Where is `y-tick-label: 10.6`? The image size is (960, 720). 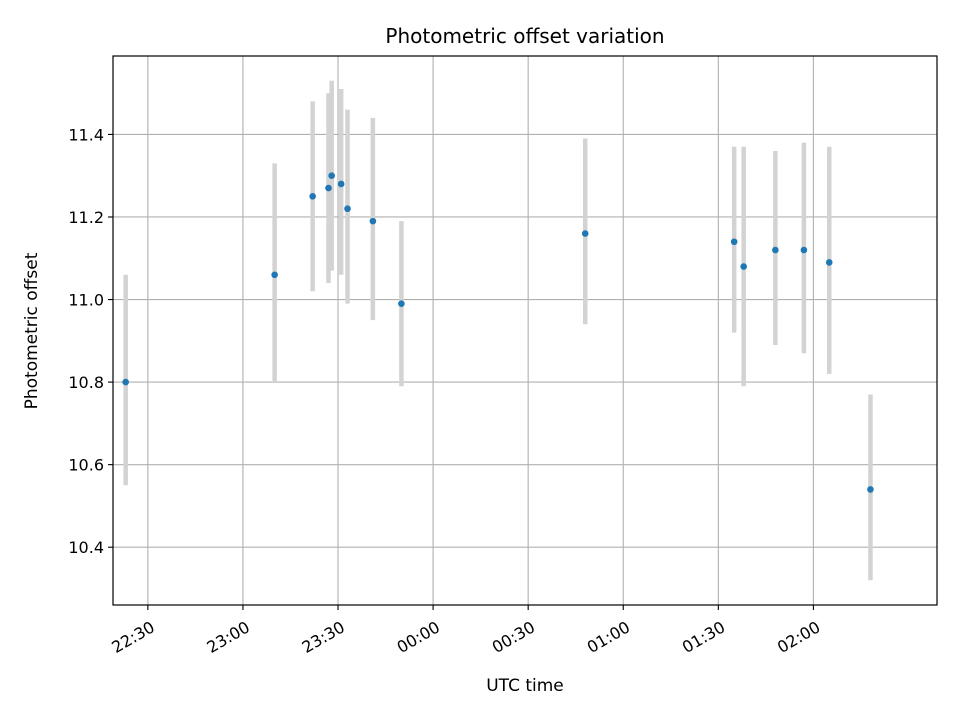
y-tick-label: 10.6 is located at coordinates (86, 465).